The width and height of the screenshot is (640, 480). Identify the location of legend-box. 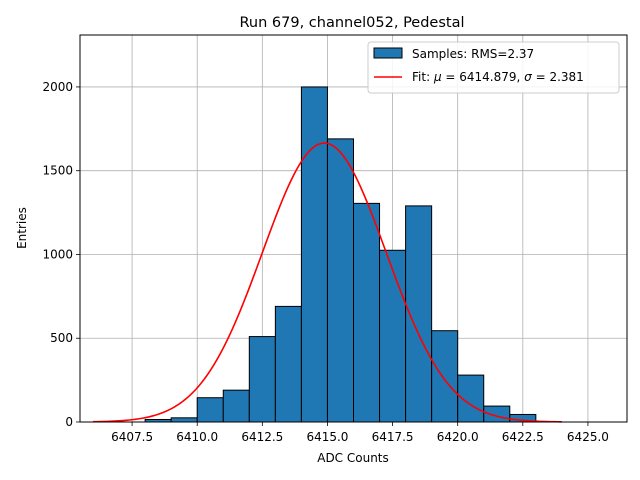
(493, 67).